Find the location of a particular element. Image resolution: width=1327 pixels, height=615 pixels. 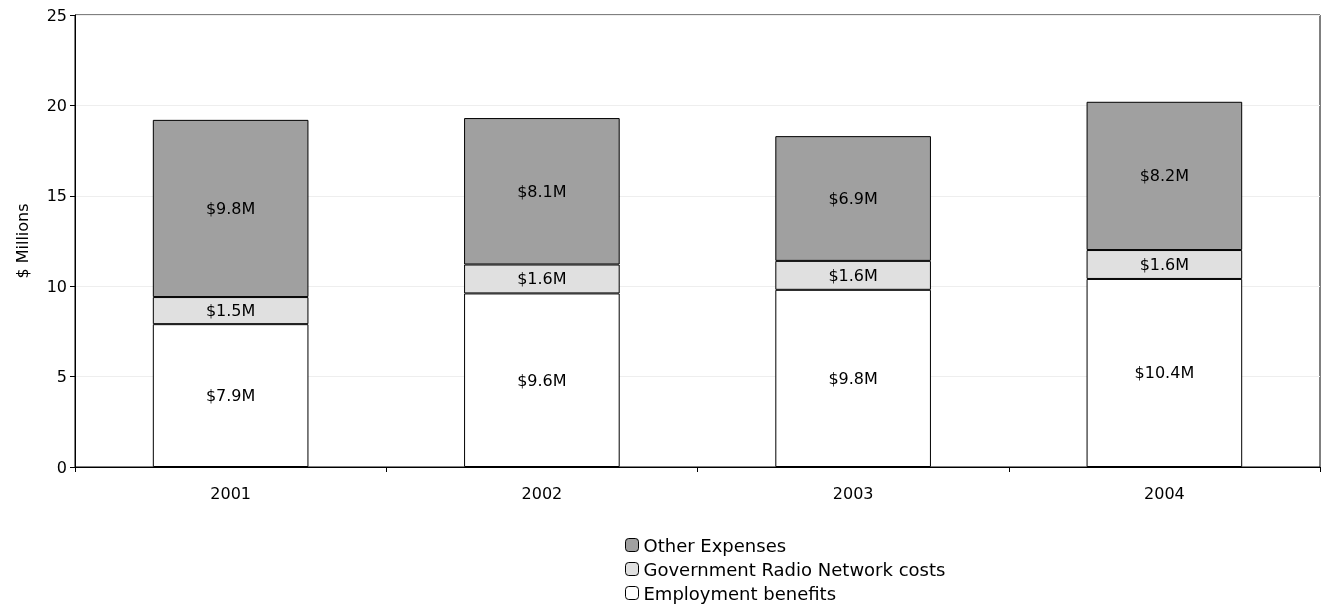

legend-label: Employment benefits is located at coordinates (740, 593).